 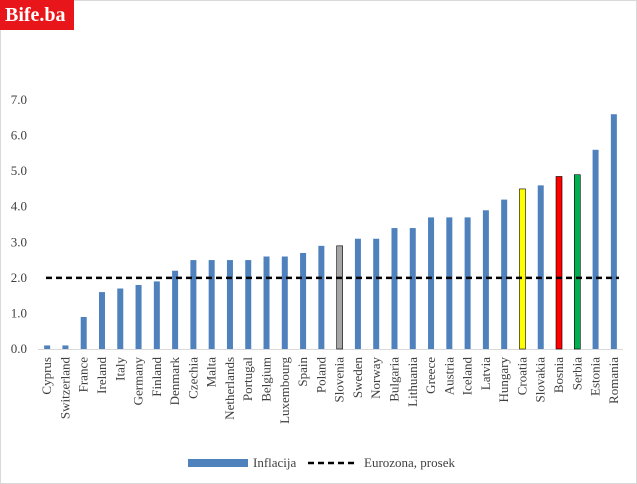 What do you see at coordinates (504, 274) in the screenshot?
I see `bar-hungary` at bounding box center [504, 274].